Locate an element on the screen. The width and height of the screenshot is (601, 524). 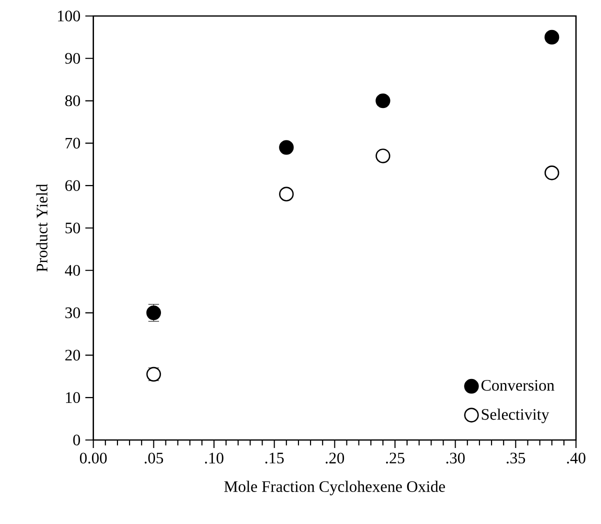
x-tick-label: .10 is located at coordinates (214, 458).